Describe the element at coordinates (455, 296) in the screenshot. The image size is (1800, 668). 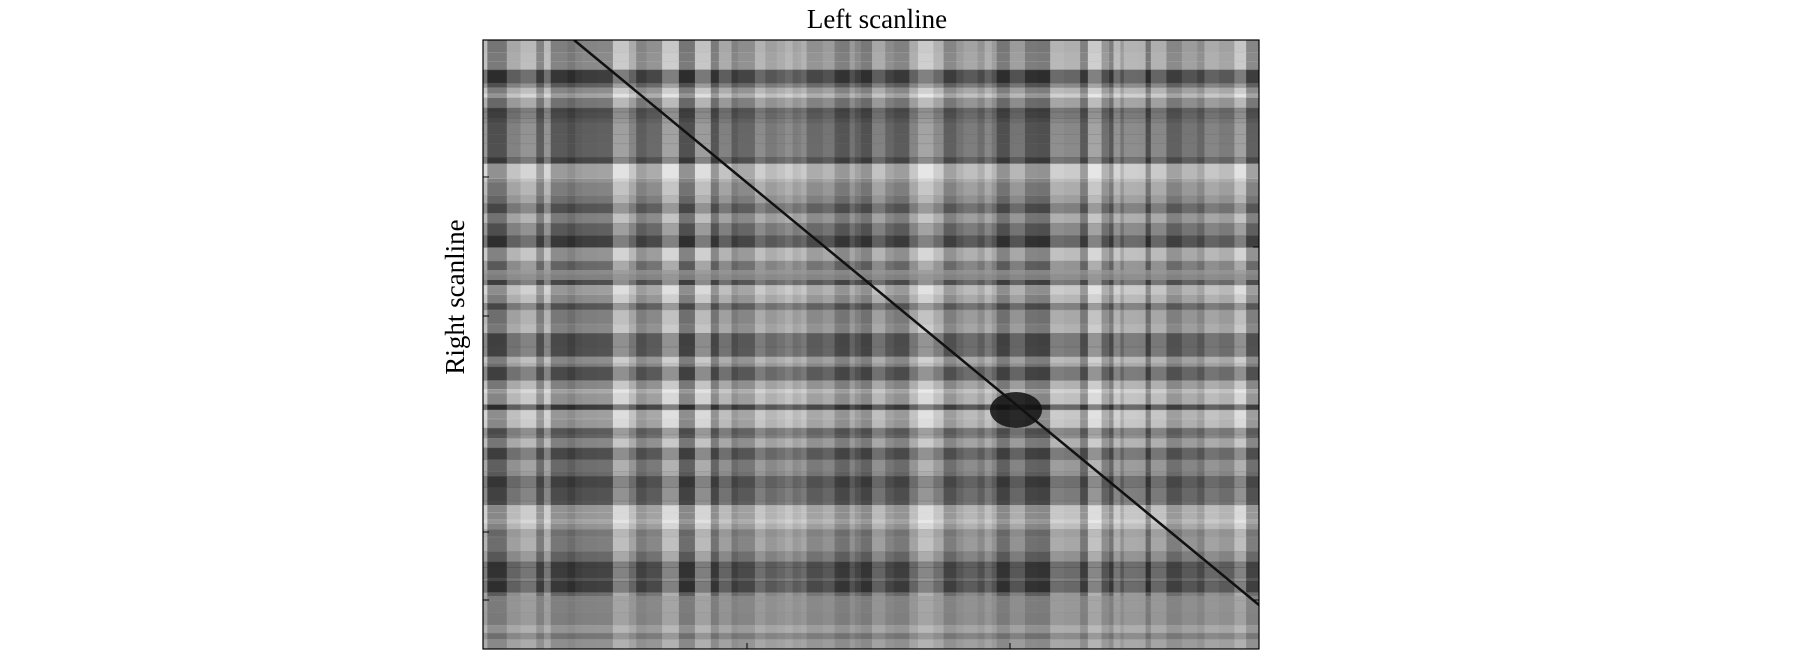
I see `left-axis-label: Right scanline` at that location.